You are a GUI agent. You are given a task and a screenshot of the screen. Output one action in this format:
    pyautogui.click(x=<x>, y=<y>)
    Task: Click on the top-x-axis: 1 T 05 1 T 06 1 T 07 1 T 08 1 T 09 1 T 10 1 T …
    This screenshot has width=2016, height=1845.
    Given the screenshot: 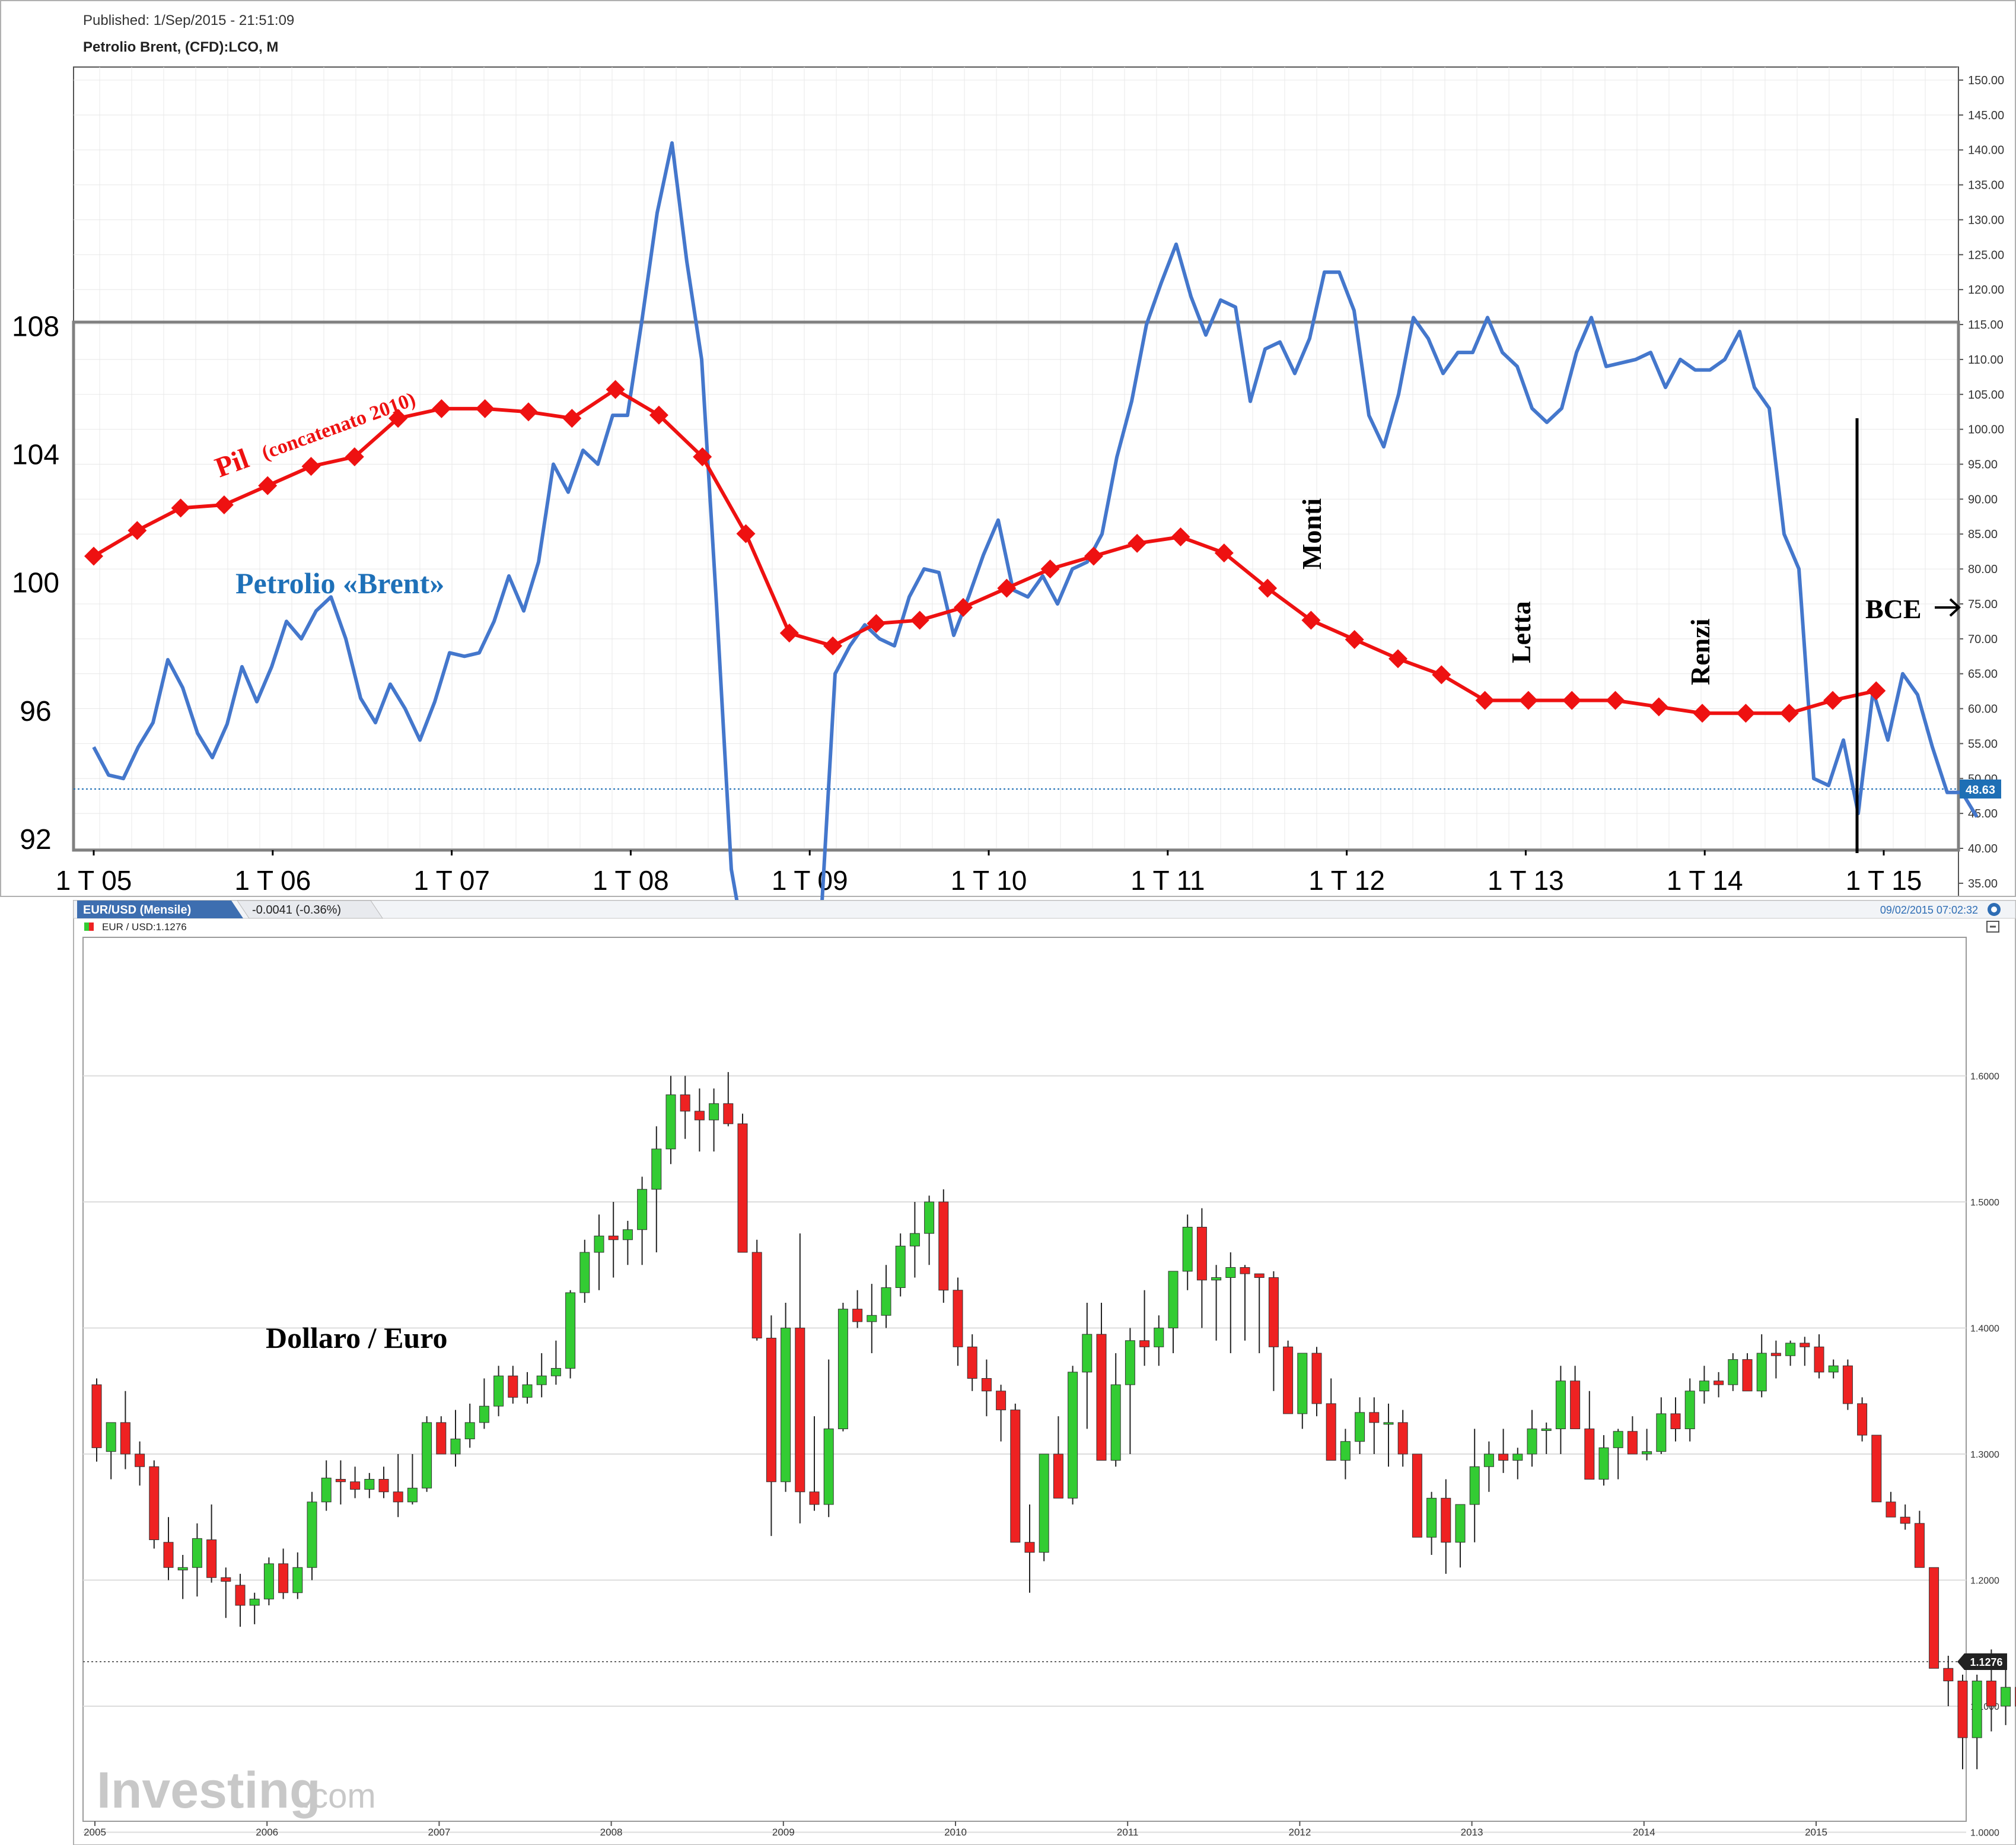 What is the action you would take?
    pyautogui.click(x=989, y=873)
    